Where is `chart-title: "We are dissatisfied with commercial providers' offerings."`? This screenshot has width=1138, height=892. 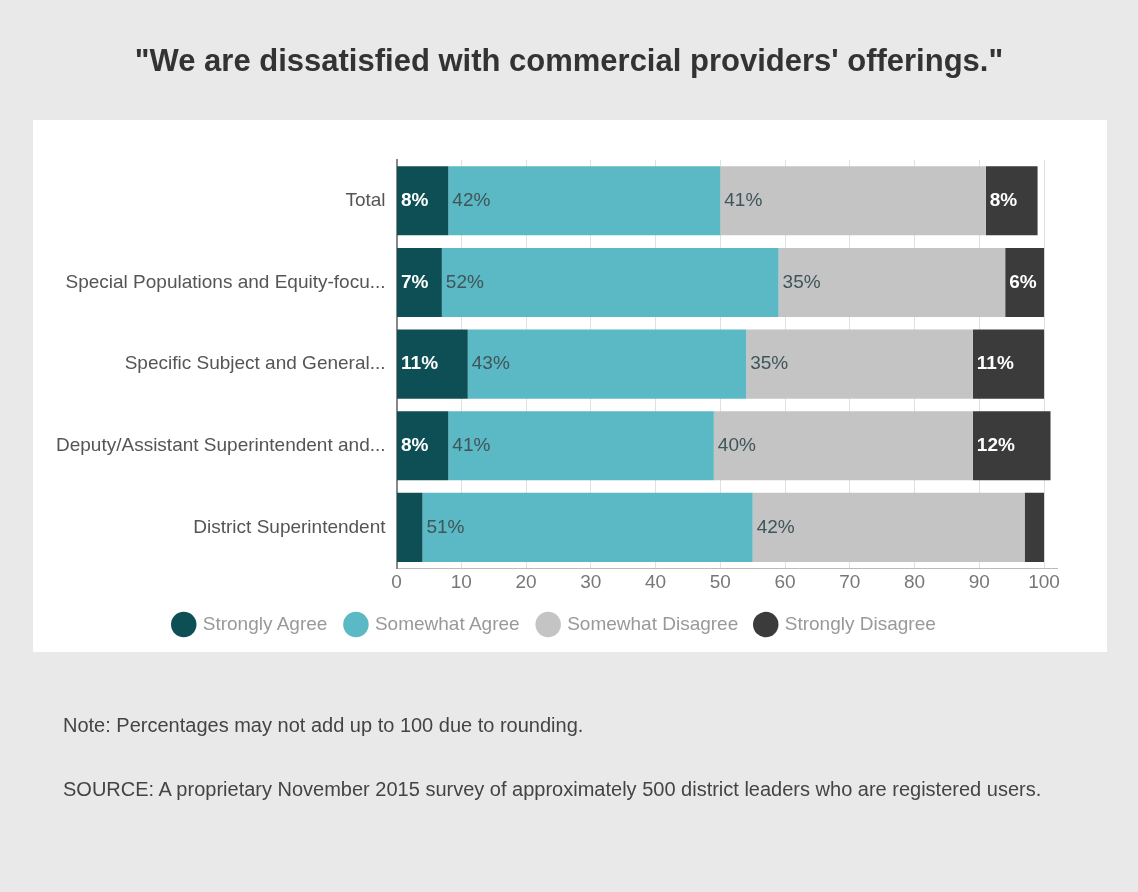 chart-title: "We are dissatisfied with commercial providers' offerings." is located at coordinates (569, 60).